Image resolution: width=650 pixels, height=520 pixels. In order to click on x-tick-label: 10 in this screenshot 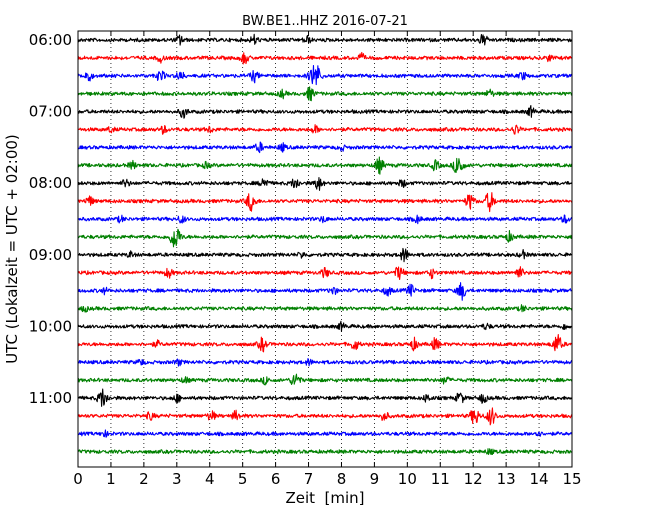, I will do `click(407, 479)`.